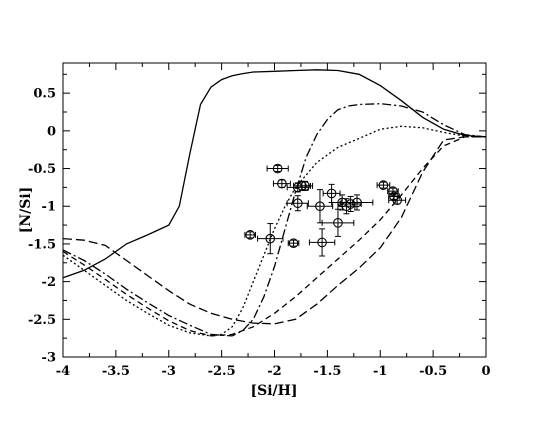 This screenshot has height=421, width=545. What do you see at coordinates (327, 371) in the screenshot?
I see `x-tick-label: -1.5` at bounding box center [327, 371].